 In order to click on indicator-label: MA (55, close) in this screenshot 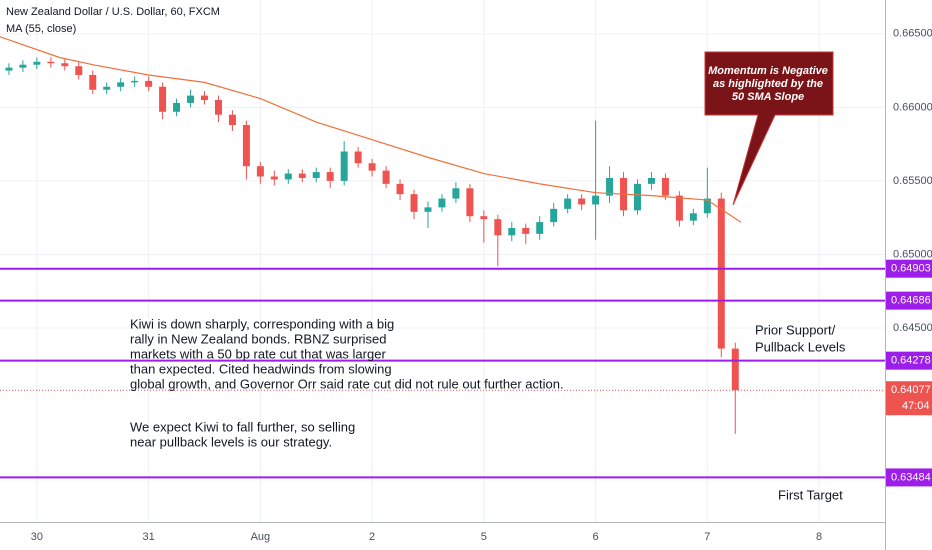, I will do `click(41, 29)`.